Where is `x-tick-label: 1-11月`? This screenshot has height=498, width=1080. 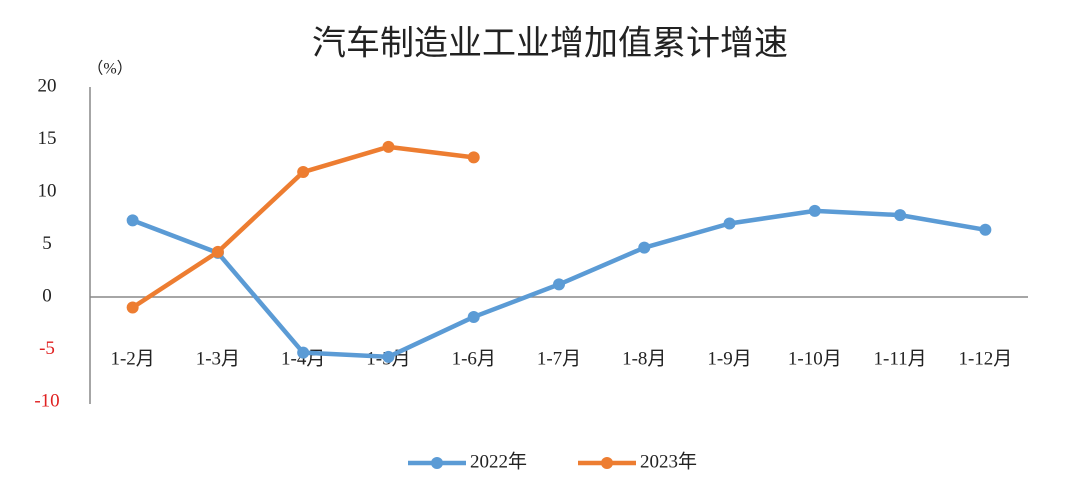 x-tick-label: 1-11月 is located at coordinates (900, 358).